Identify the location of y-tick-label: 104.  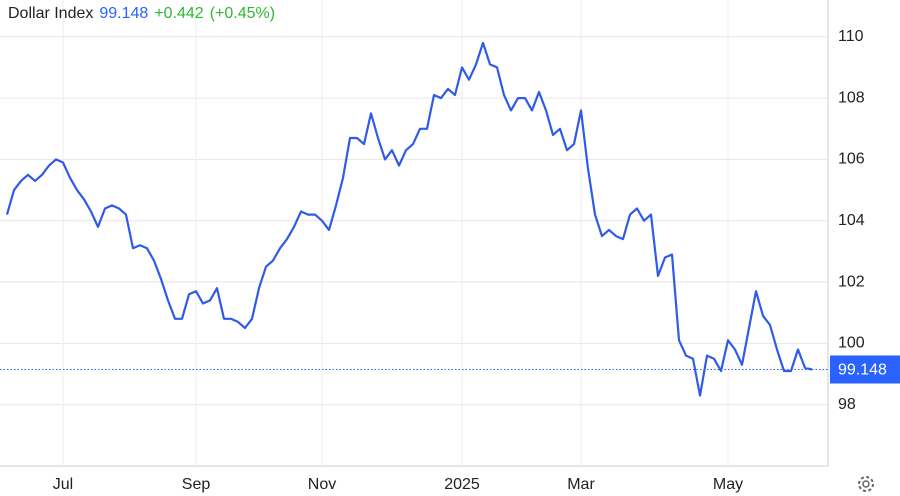
(851, 220).